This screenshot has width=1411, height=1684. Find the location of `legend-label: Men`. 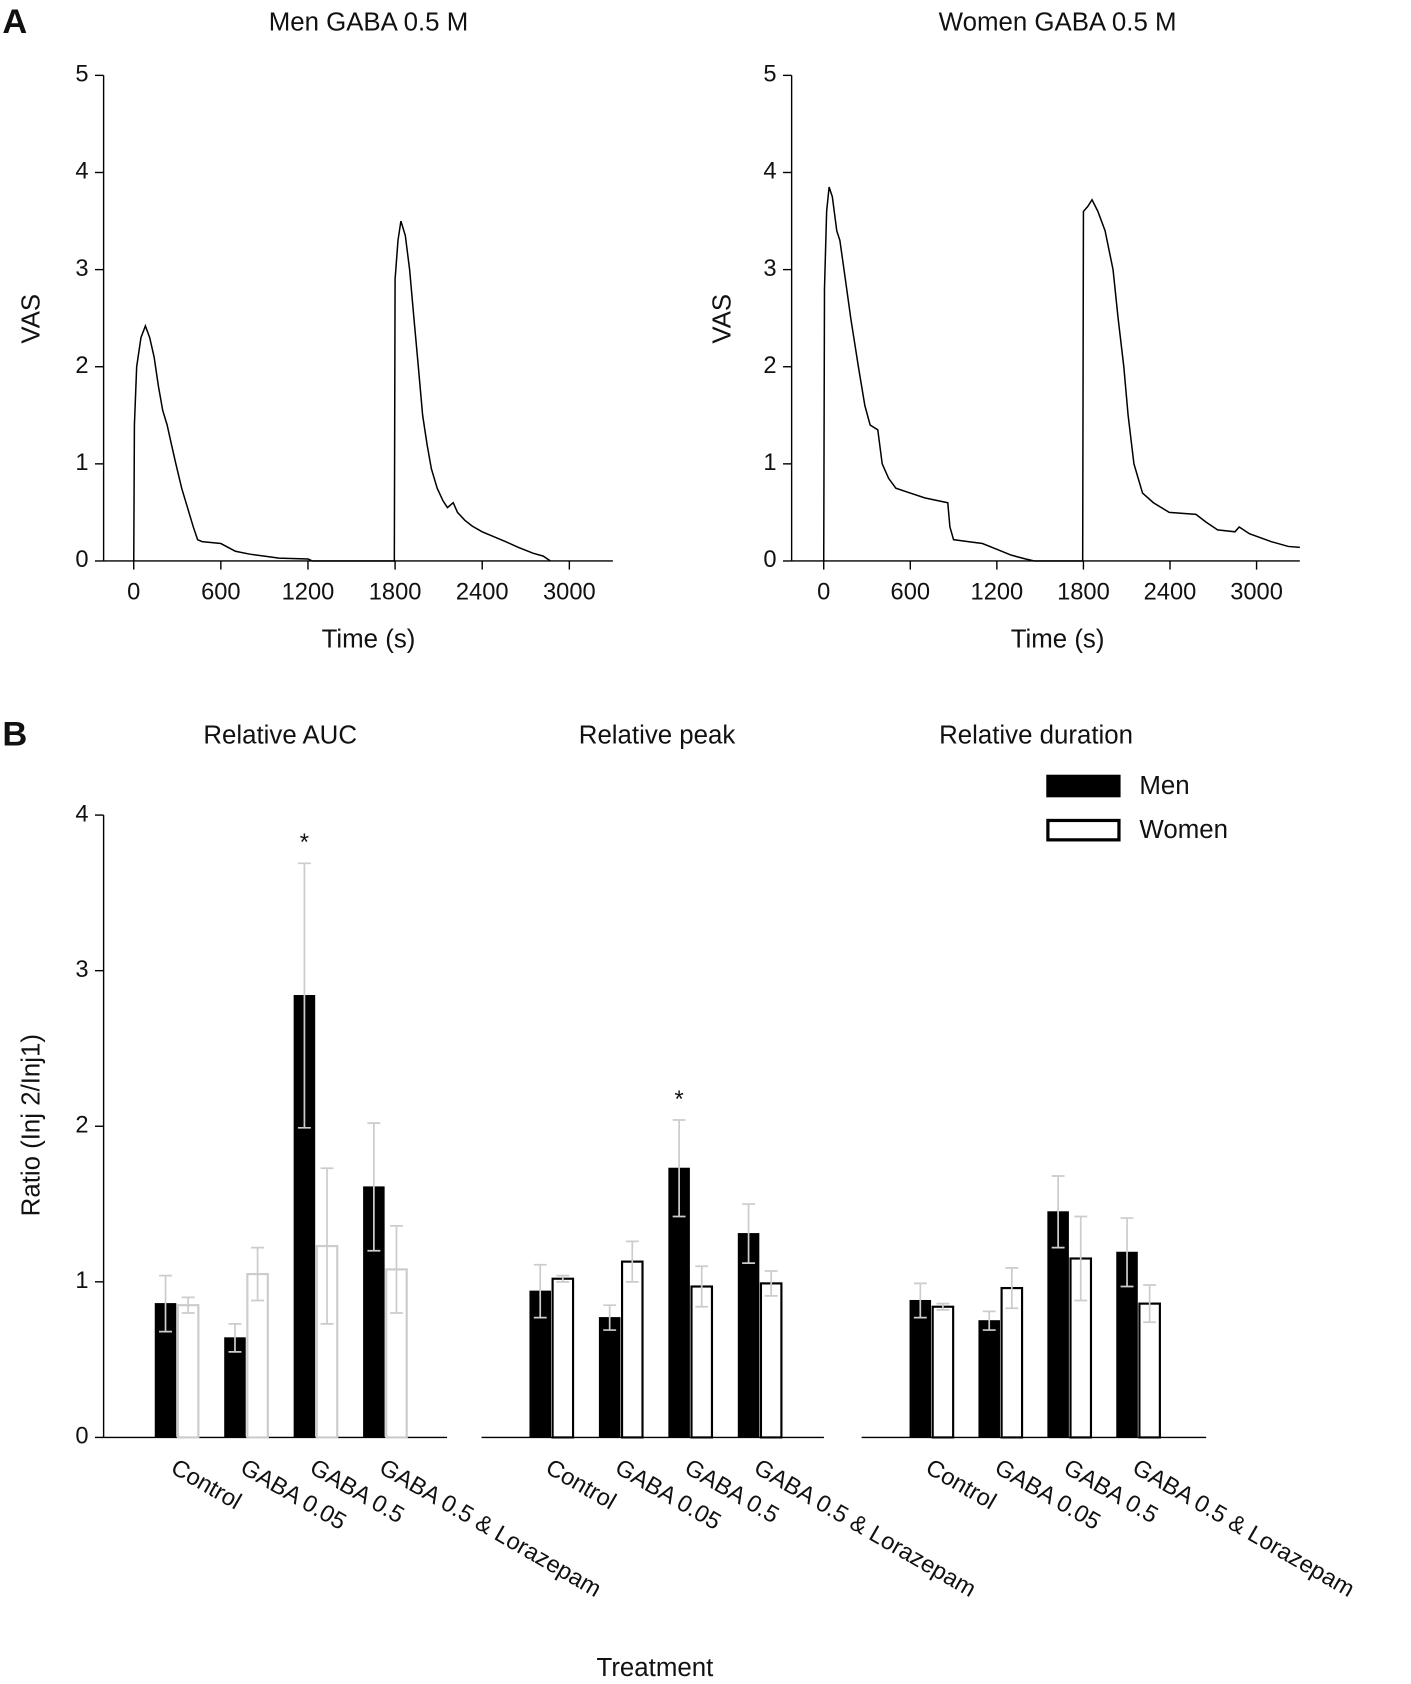

legend-label: Men is located at coordinates (1164, 786).